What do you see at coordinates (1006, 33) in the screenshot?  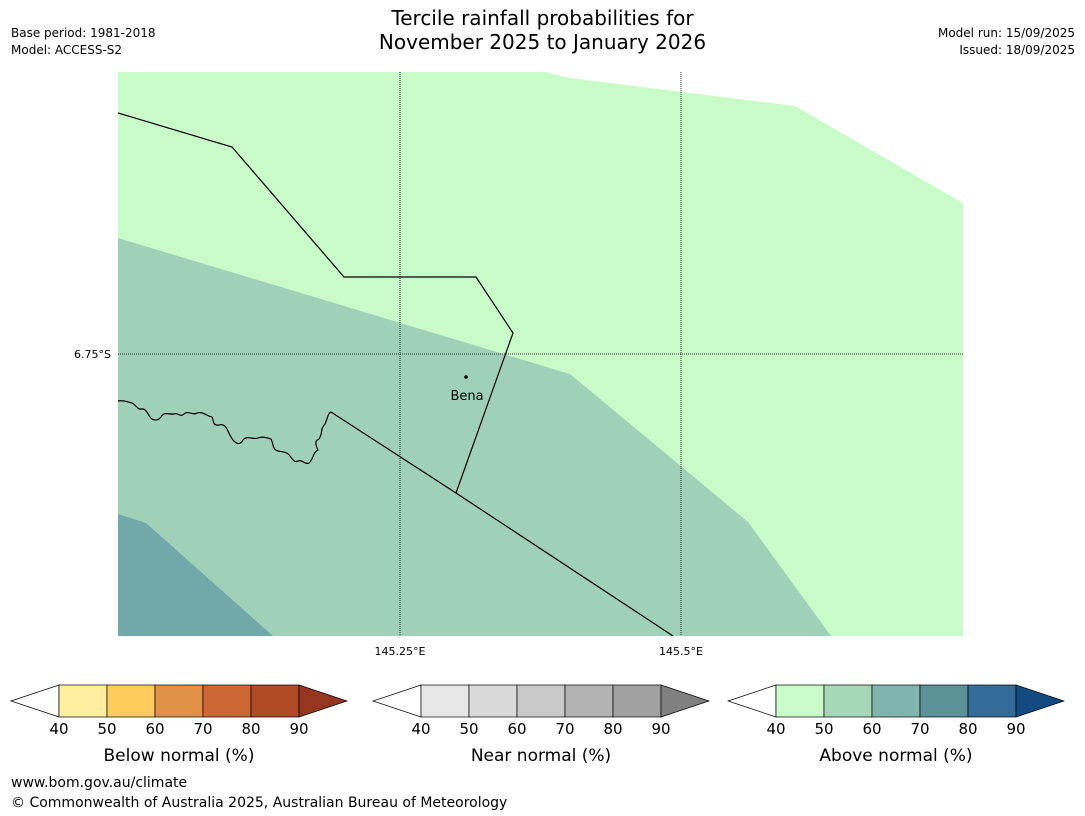 I see `model-run: Model run: 15/09/2025` at bounding box center [1006, 33].